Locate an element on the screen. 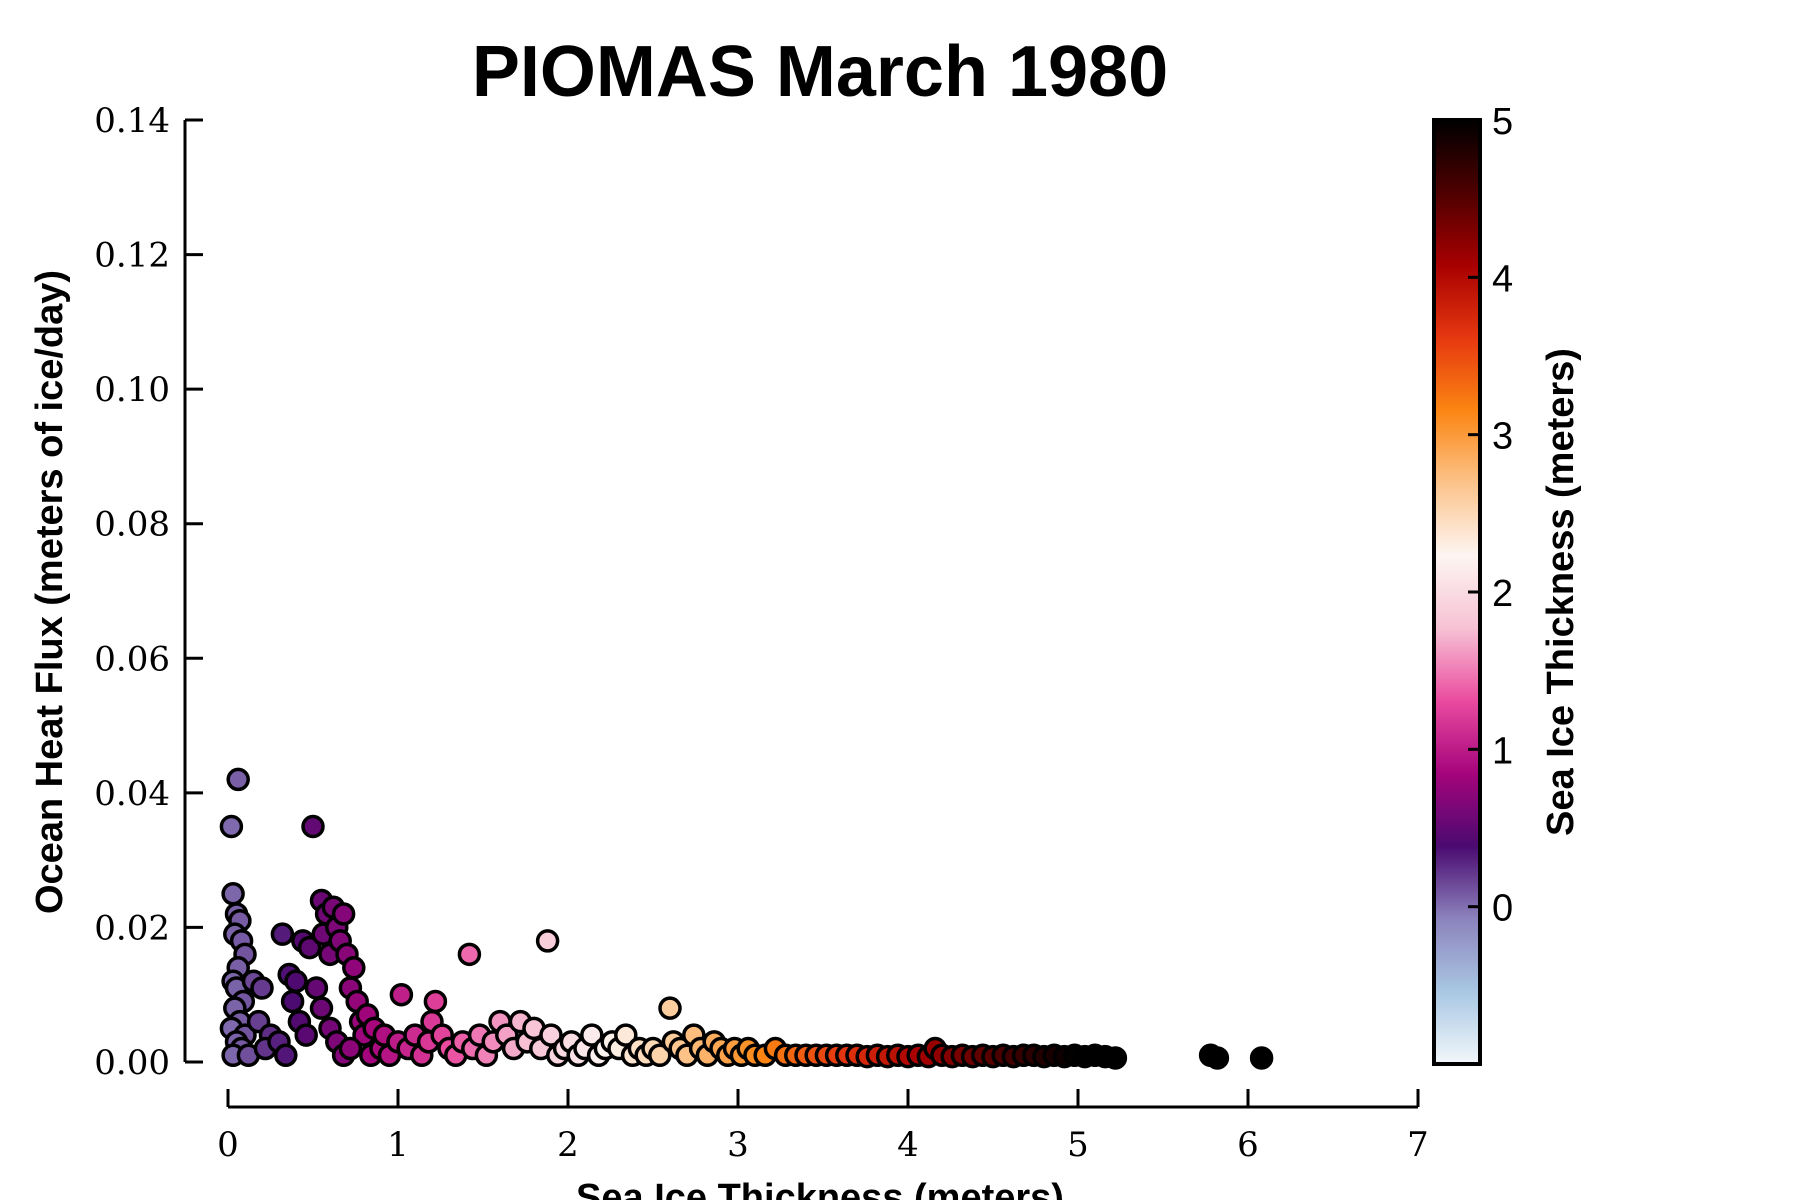  x-axis-ticks: 0 1 2 3 4 5 6 7 is located at coordinates (823, 1127).